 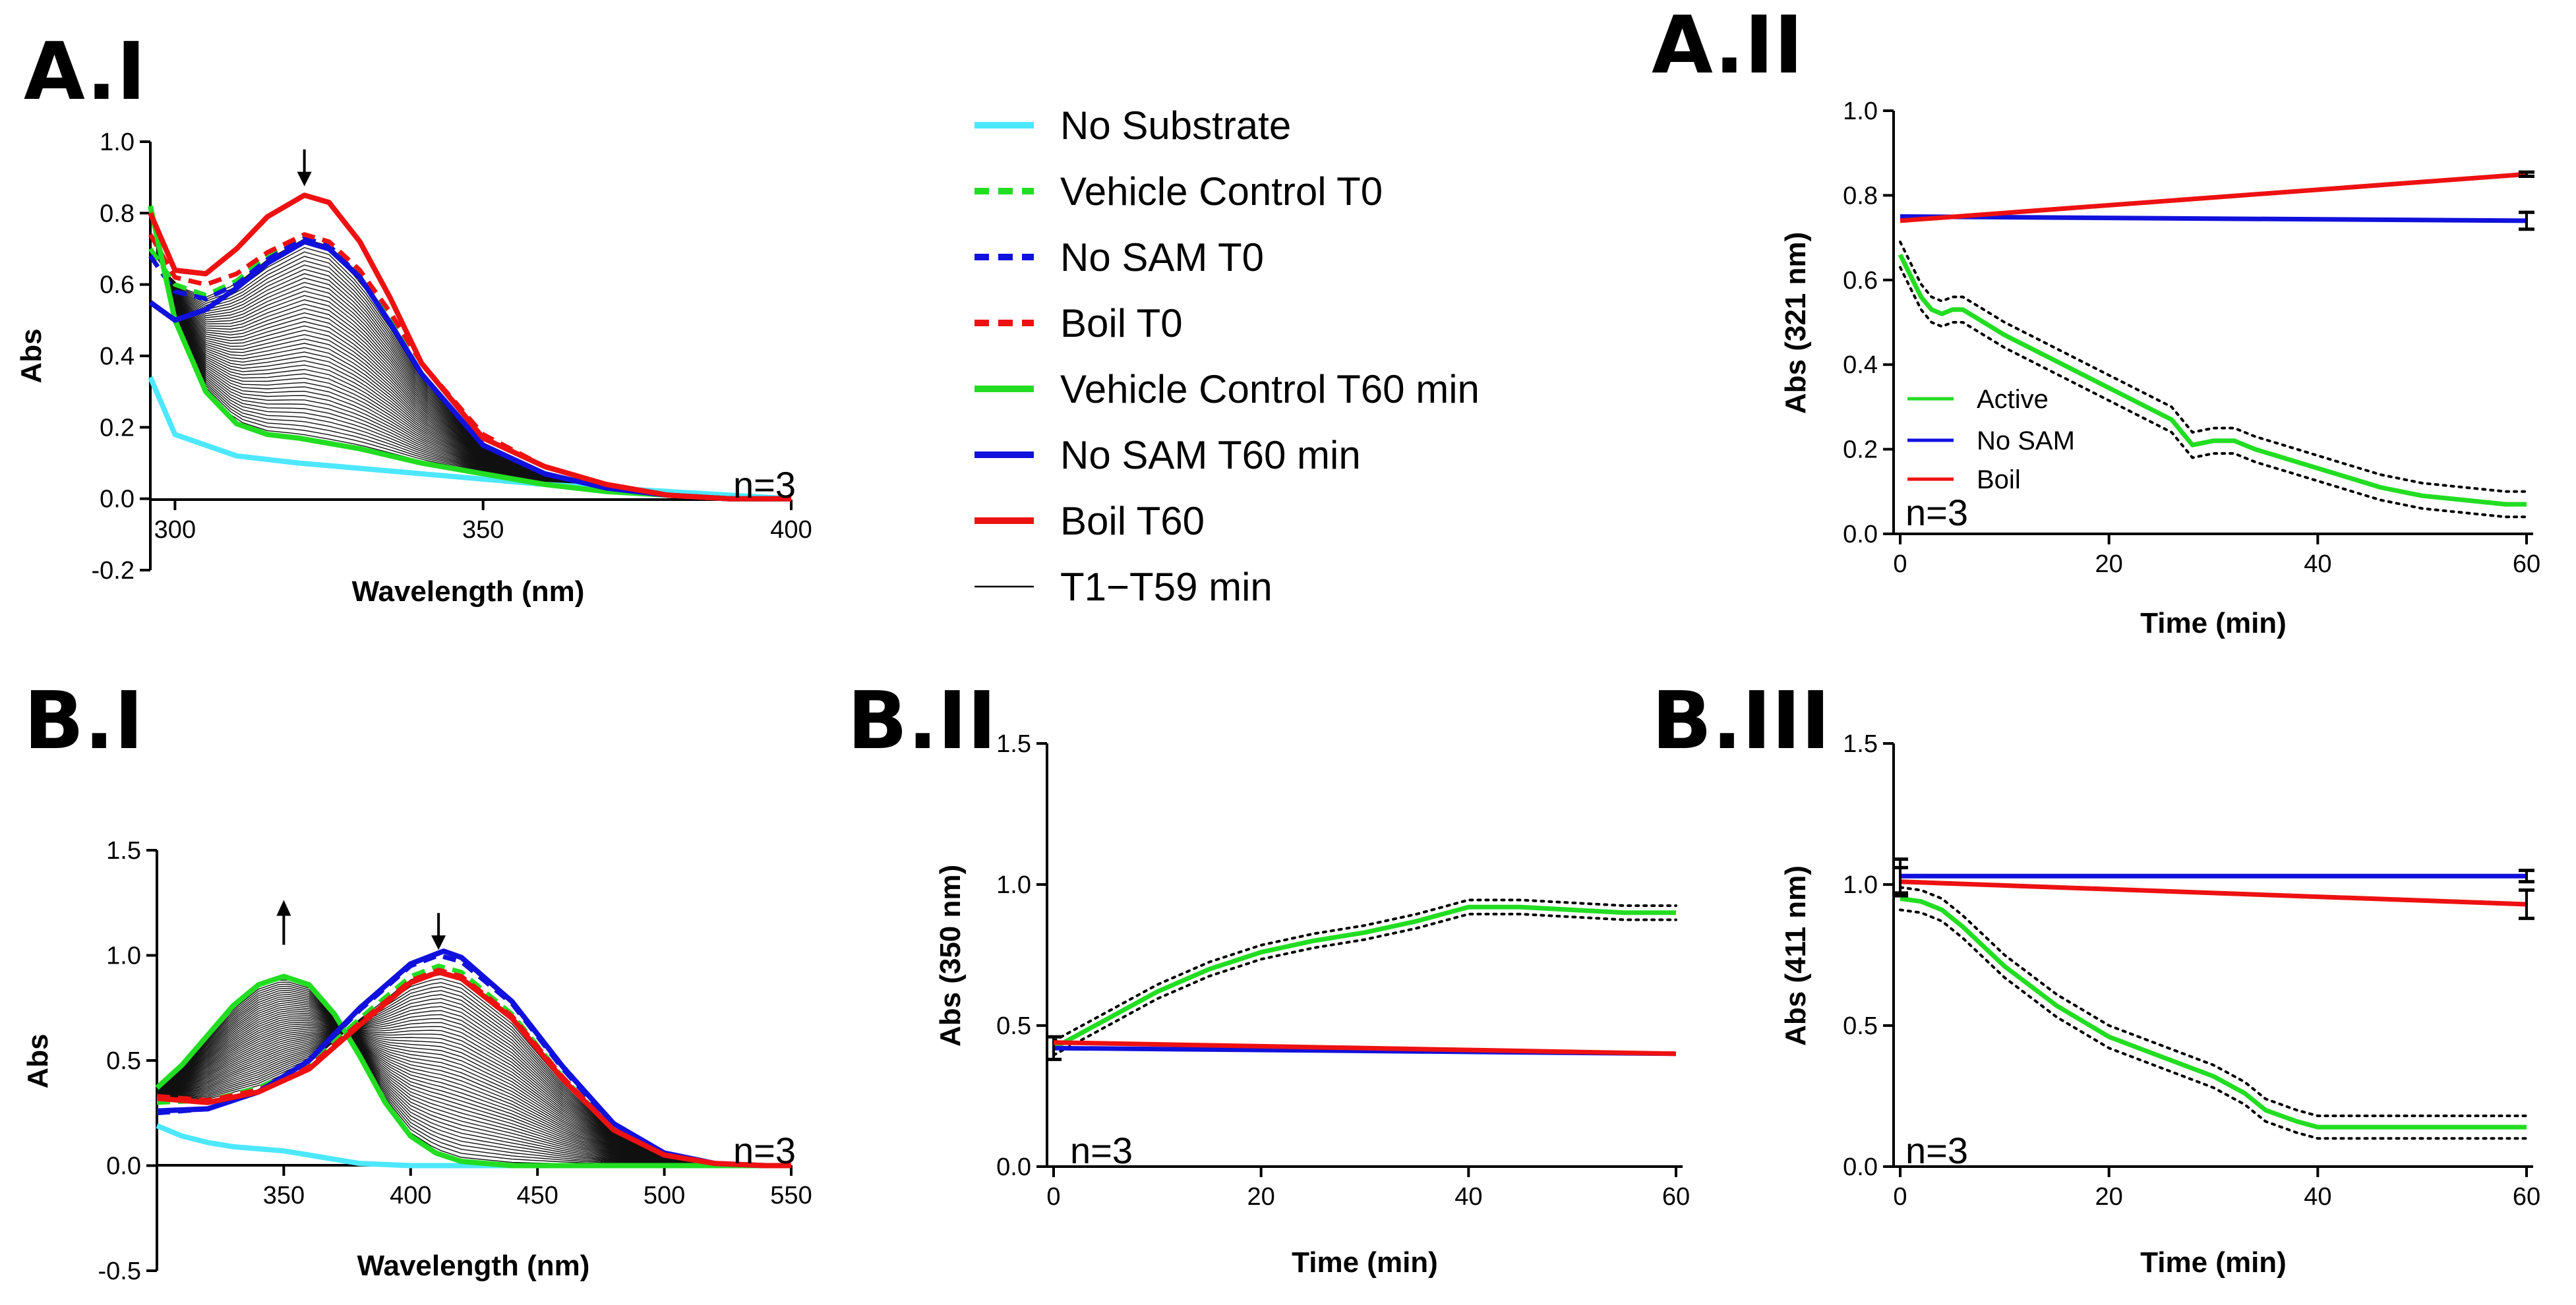 I want to click on legend-item: No Substrate, so click(x=1132, y=125).